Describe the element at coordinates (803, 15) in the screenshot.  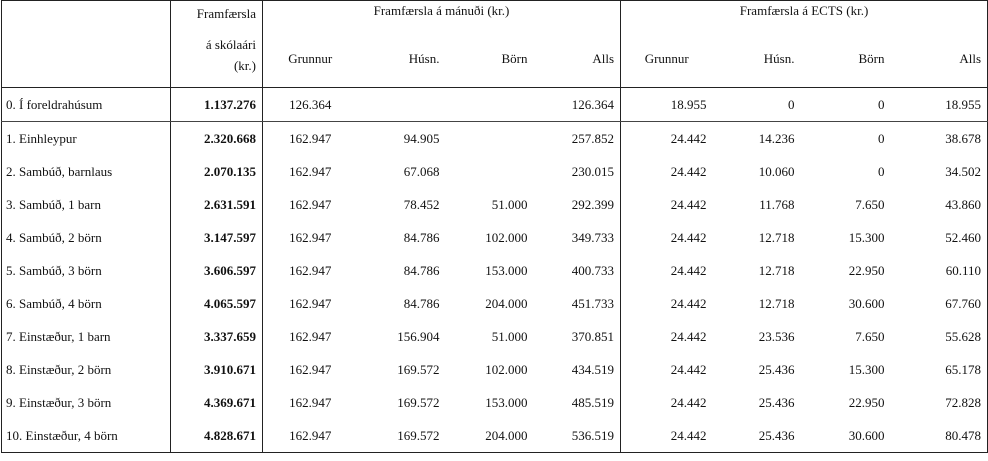
I see `group-header: Framfærsla á ECTS (kr.)` at that location.